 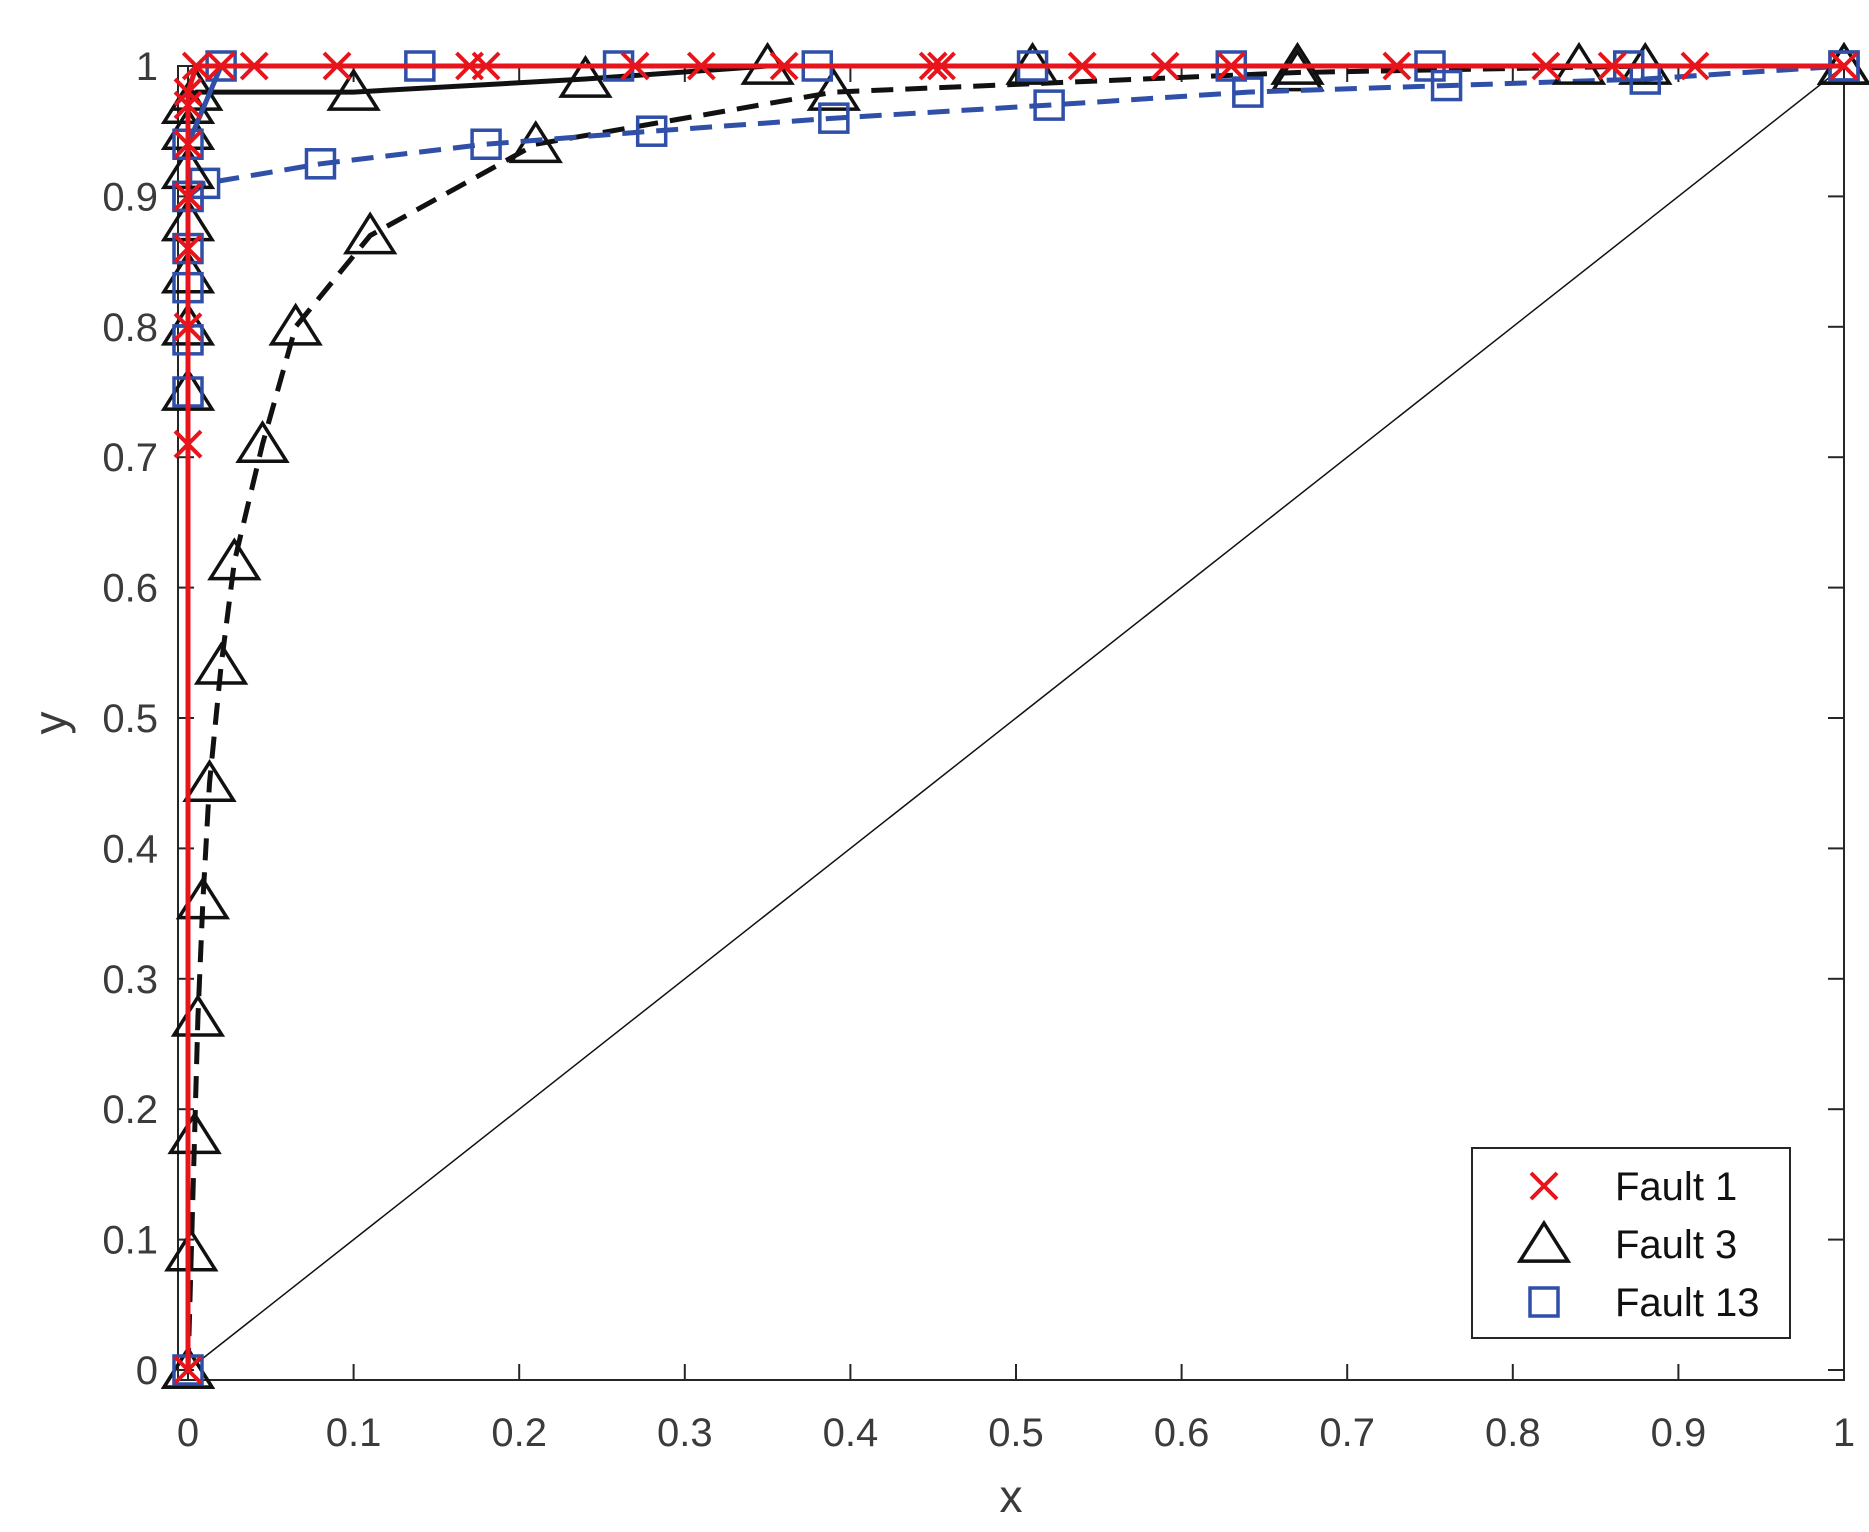 I want to click on y-tick-label: 0.9, so click(x=130, y=197).